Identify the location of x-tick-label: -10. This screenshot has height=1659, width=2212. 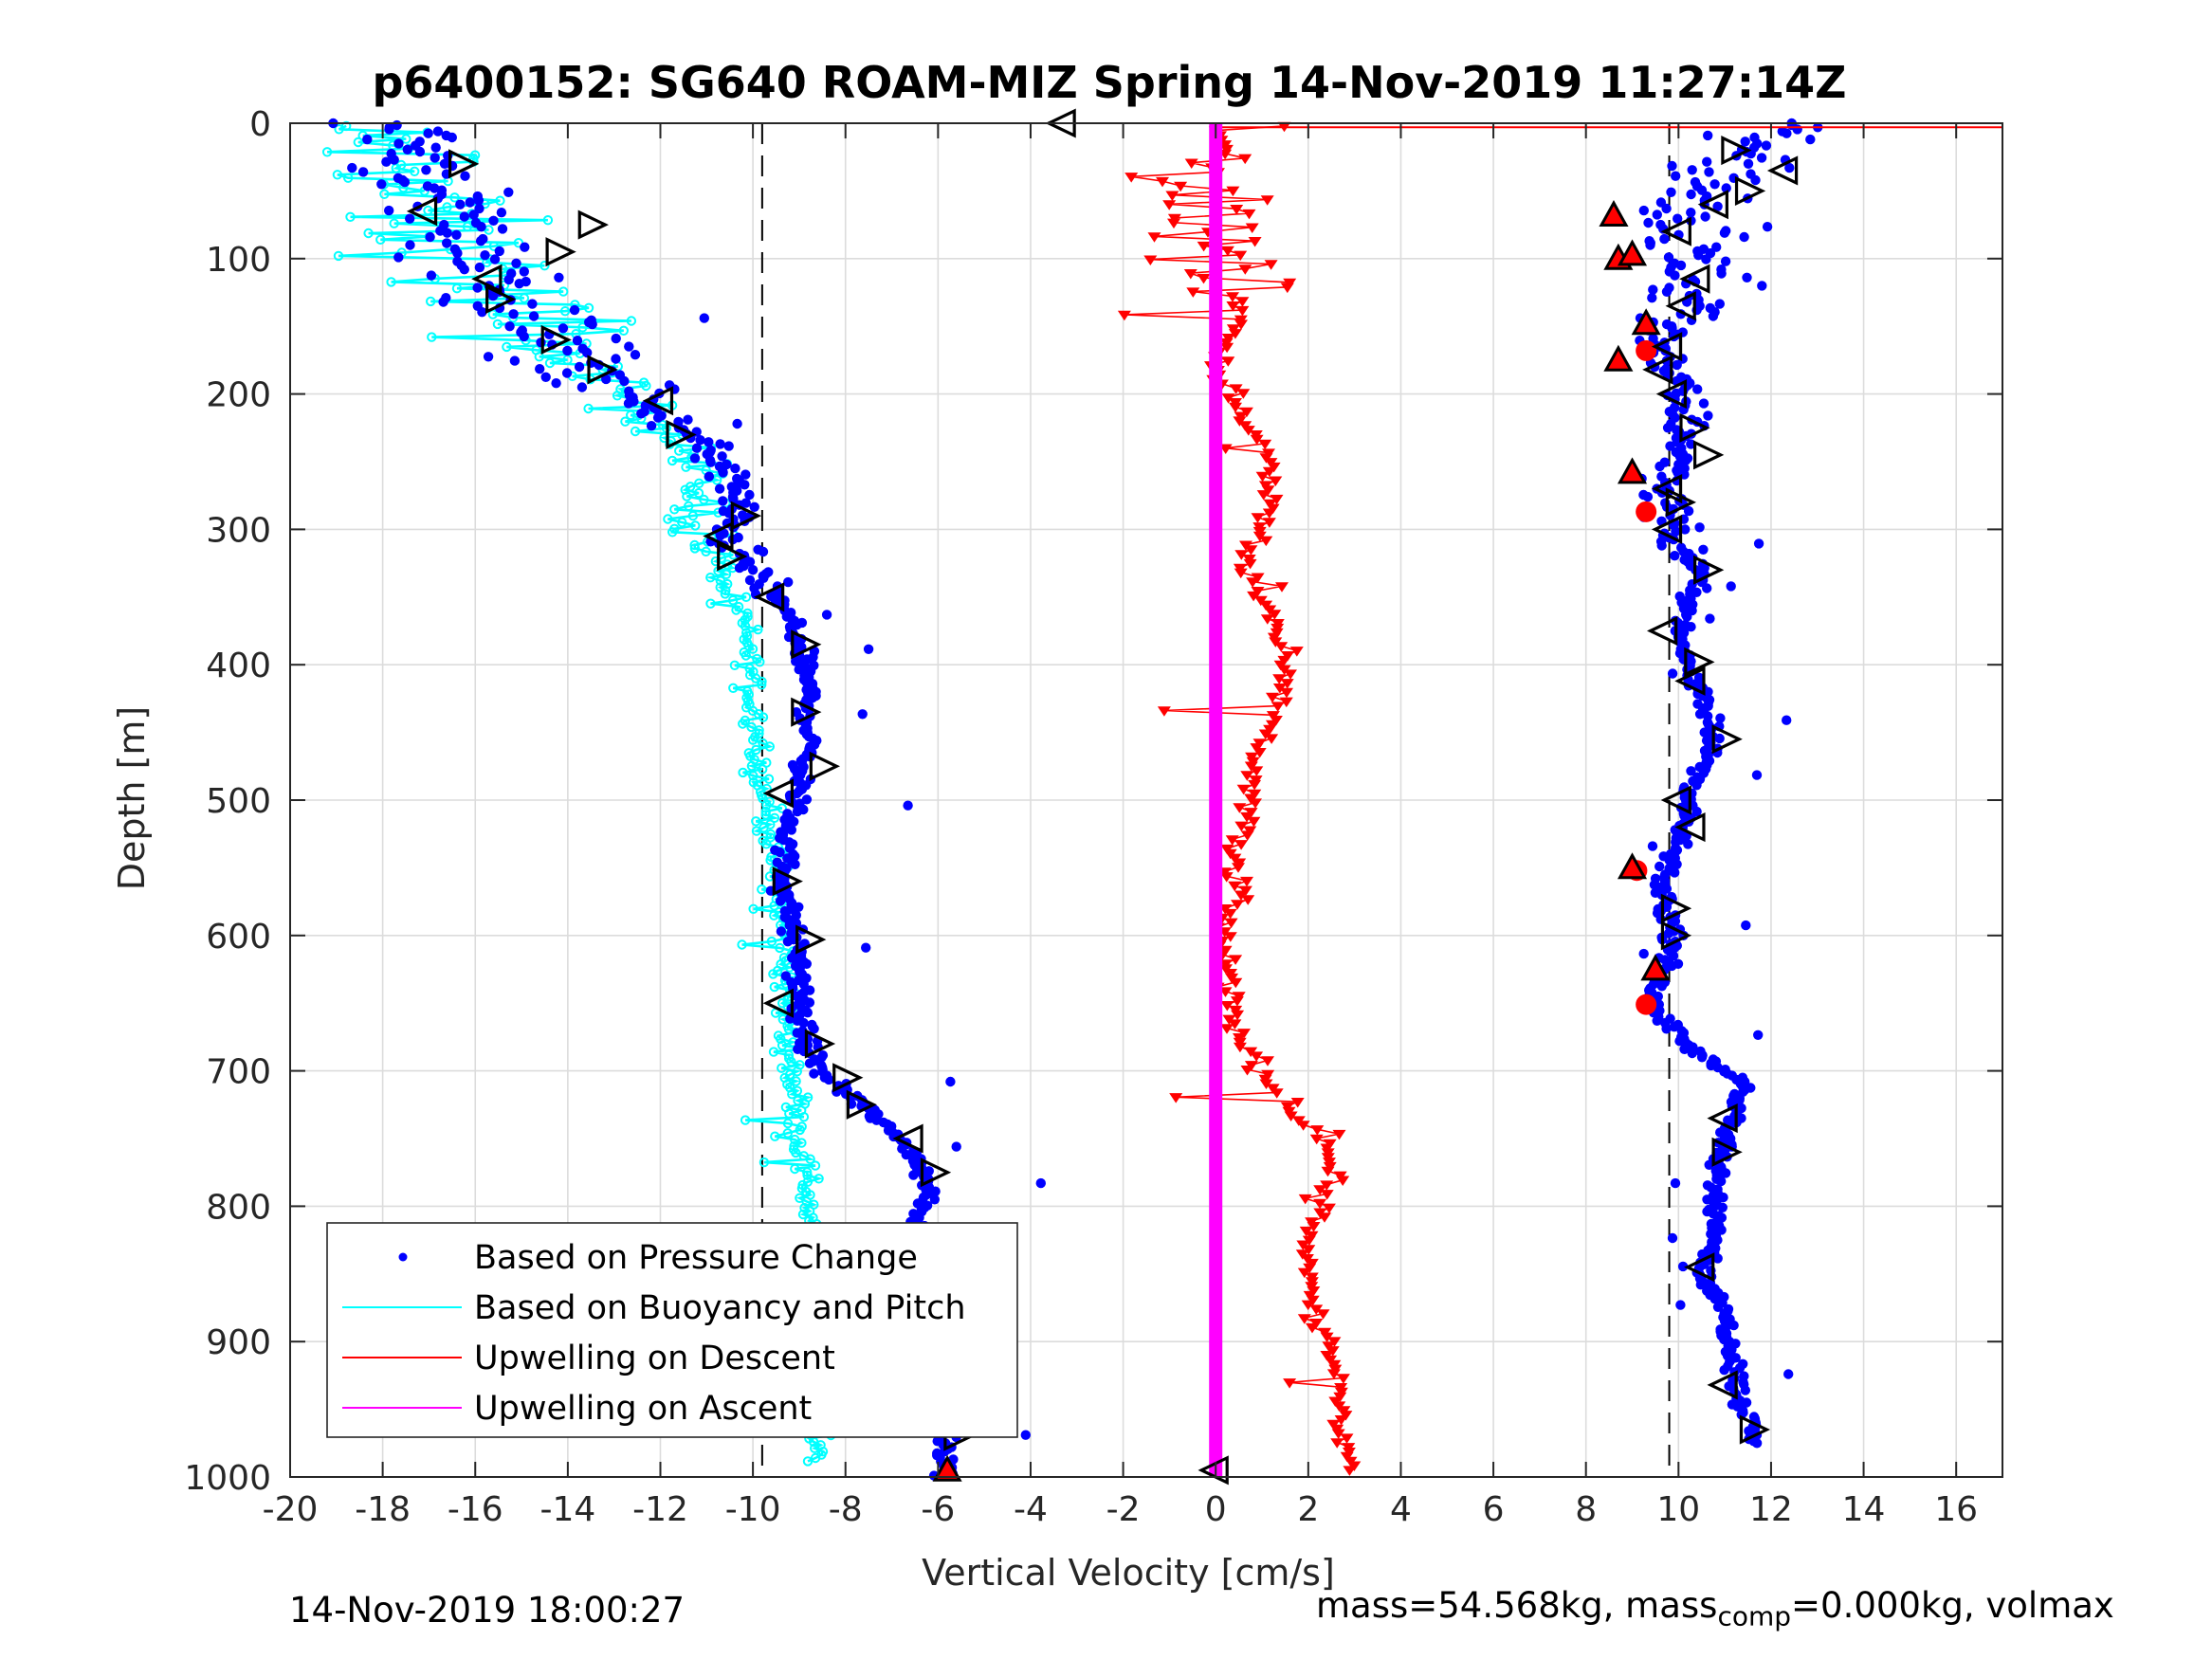
(753, 1509).